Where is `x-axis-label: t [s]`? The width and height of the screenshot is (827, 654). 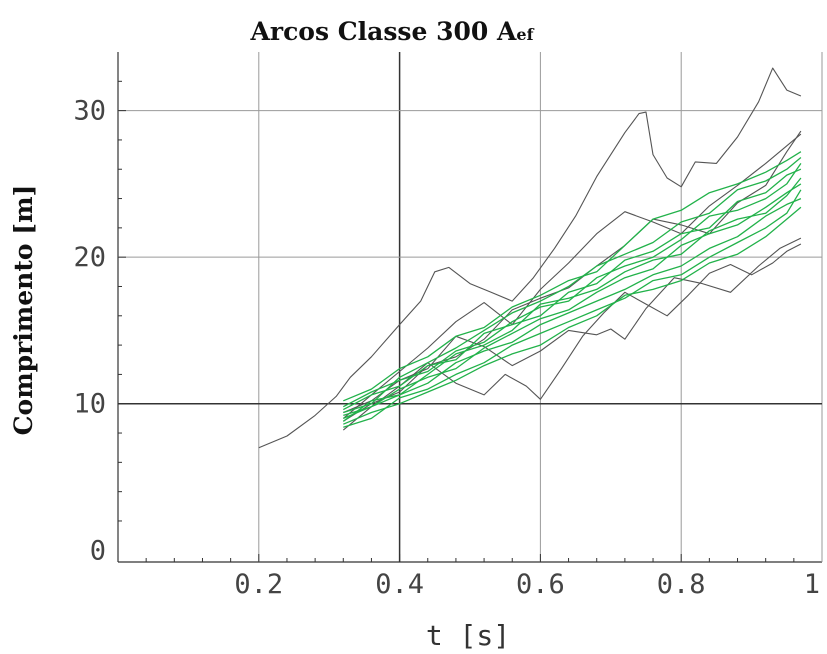
x-axis-label: t [s] is located at coordinates (468, 635).